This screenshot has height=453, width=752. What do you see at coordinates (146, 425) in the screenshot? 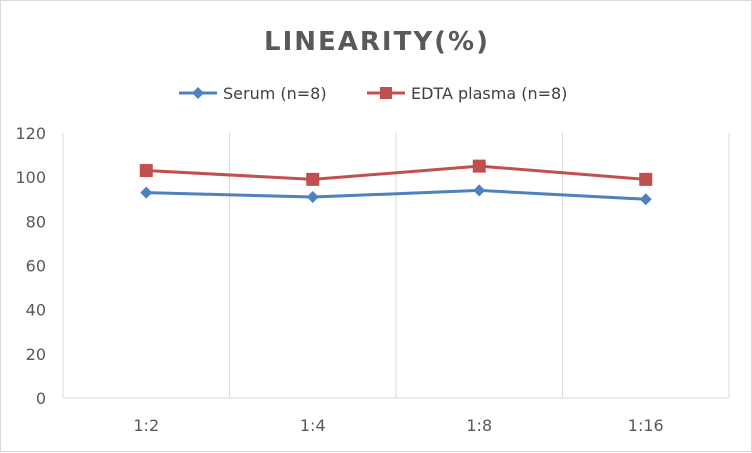
I see `x-tick-label: 1:2` at bounding box center [146, 425].